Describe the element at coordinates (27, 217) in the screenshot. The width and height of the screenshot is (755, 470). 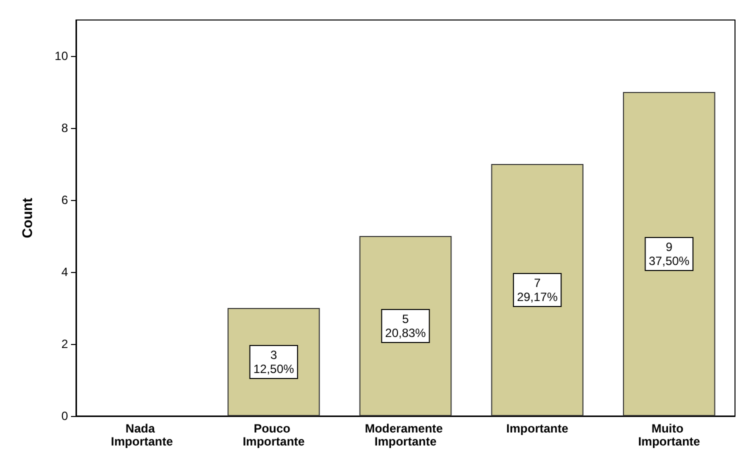
I see `y-axis-title: Count` at that location.